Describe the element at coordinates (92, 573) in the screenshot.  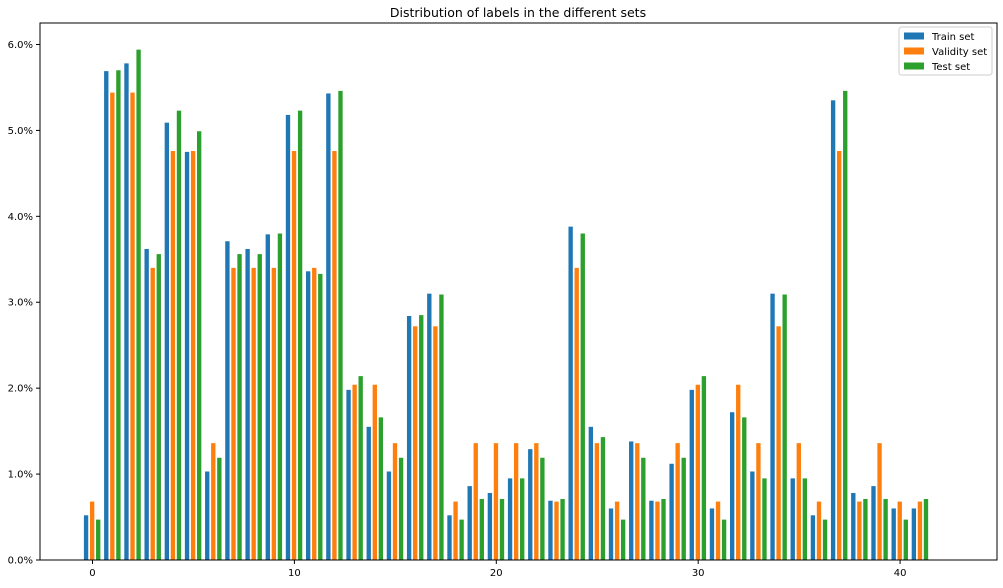
I see `x-tick-label: 0` at that location.